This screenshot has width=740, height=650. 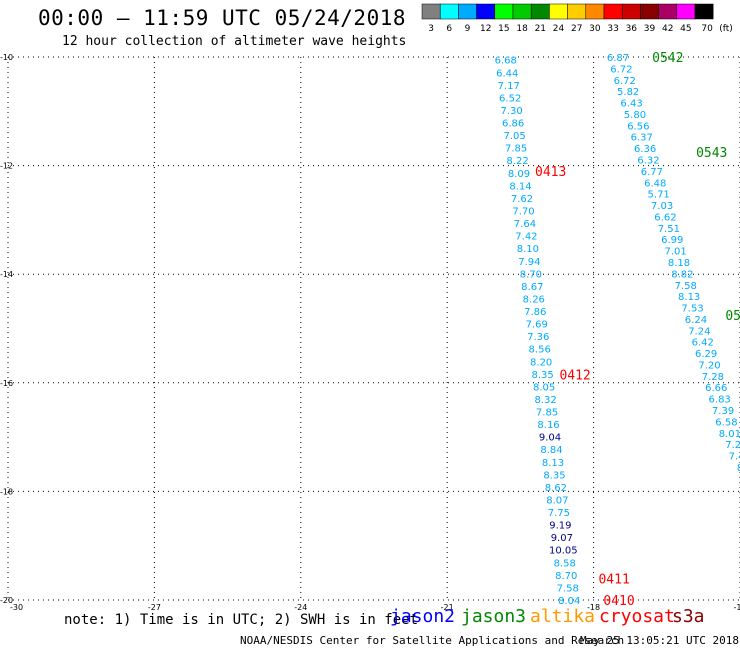 What do you see at coordinates (635, 115) in the screenshot?
I see `wave-height-point: 5.80` at bounding box center [635, 115].